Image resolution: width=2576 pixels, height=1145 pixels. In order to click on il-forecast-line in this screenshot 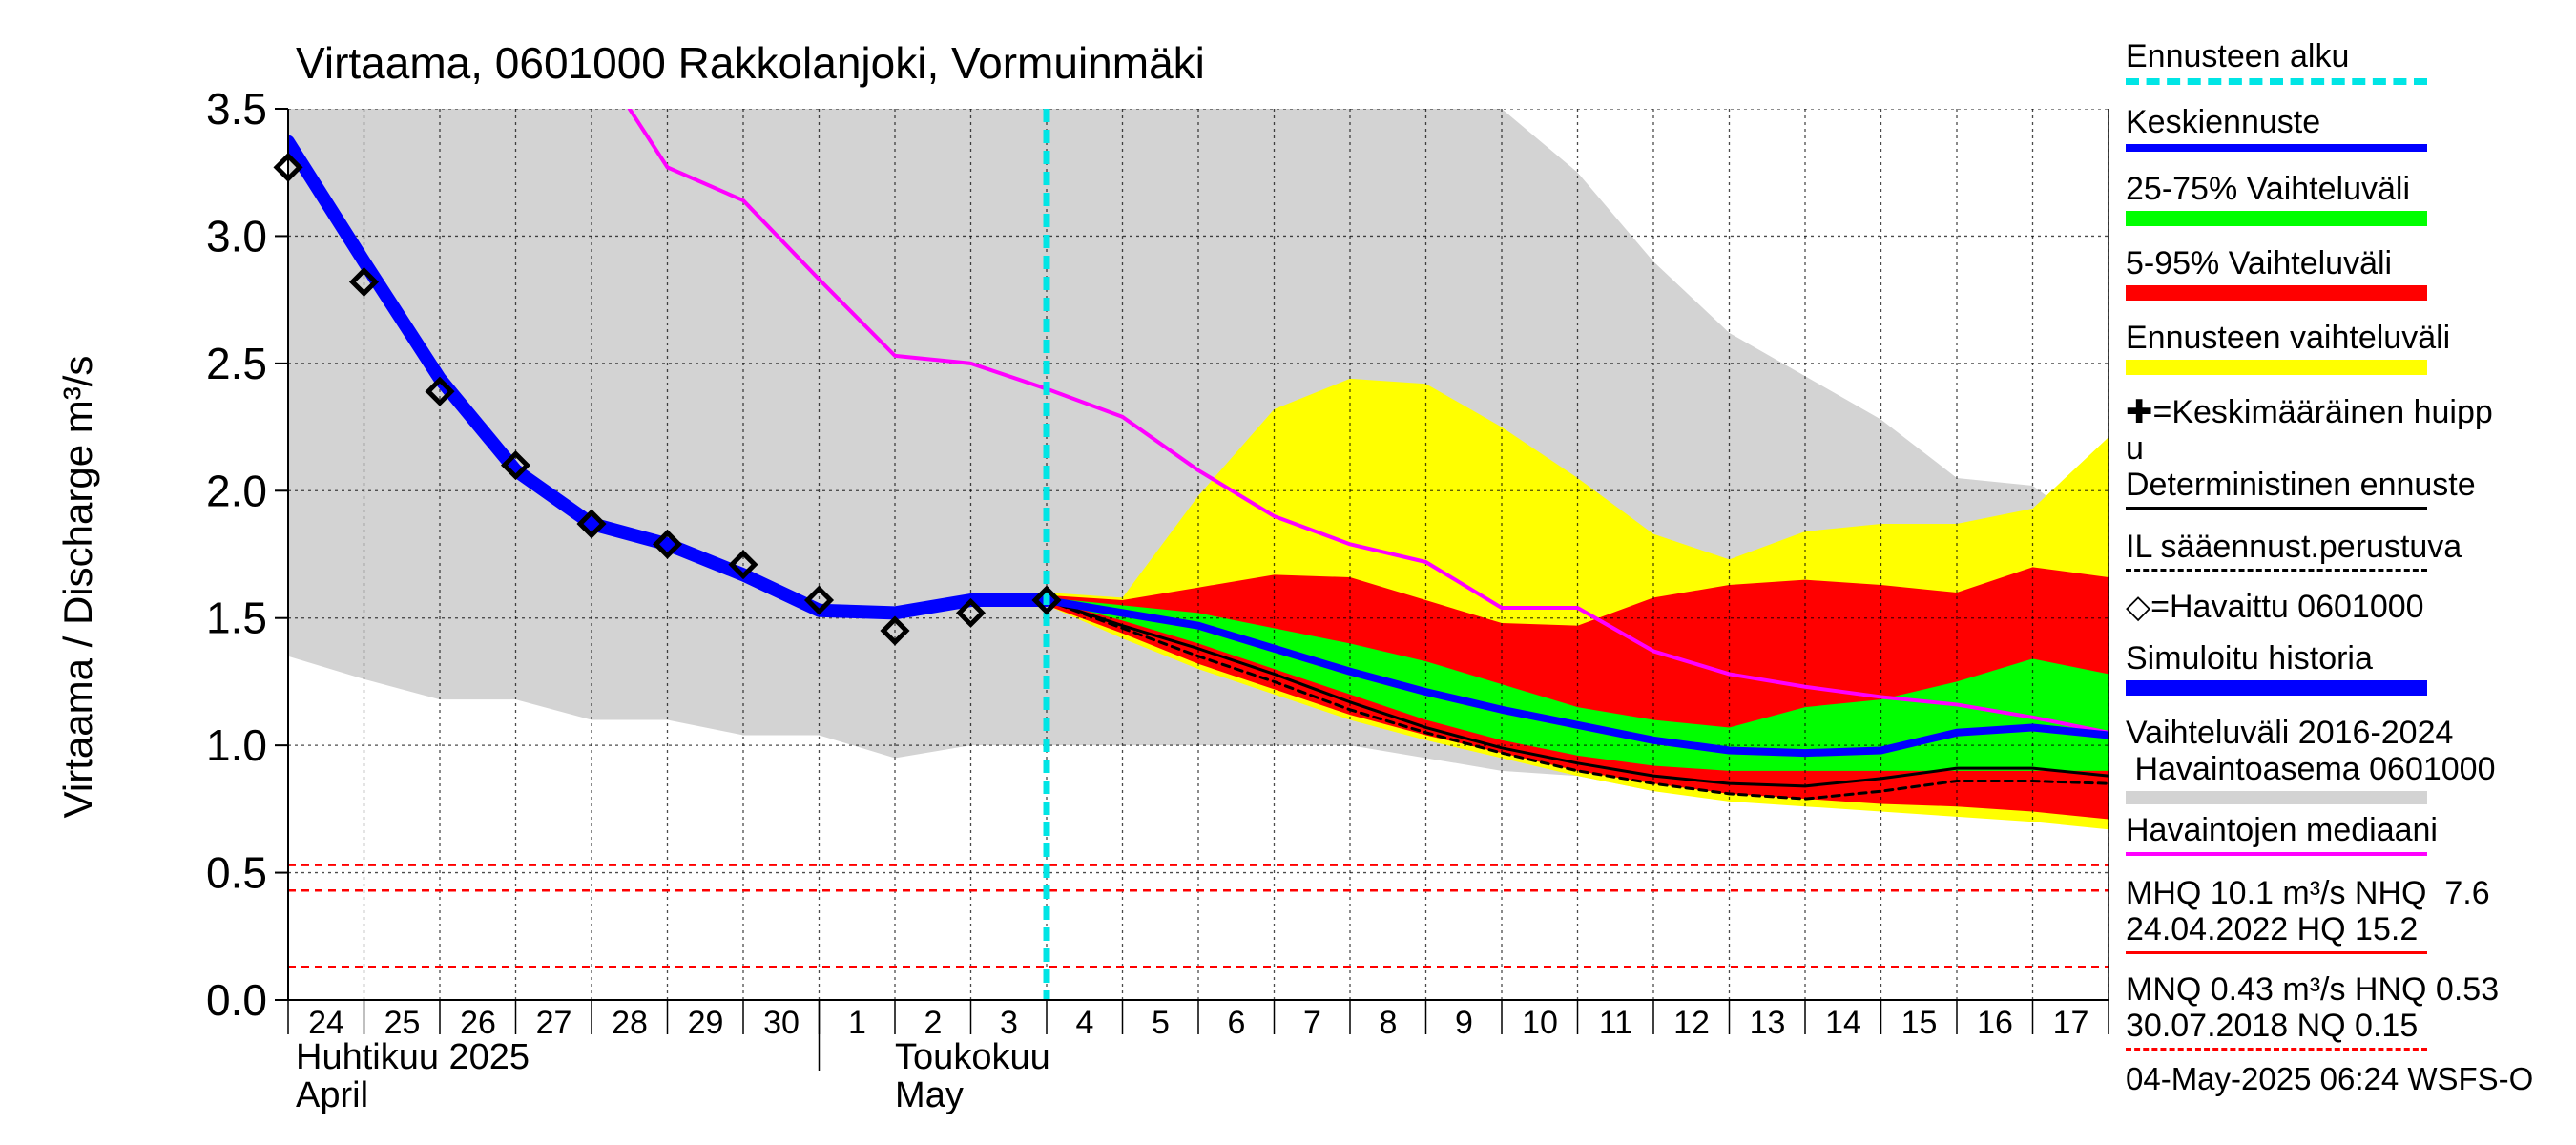, I will do `click(1577, 700)`.